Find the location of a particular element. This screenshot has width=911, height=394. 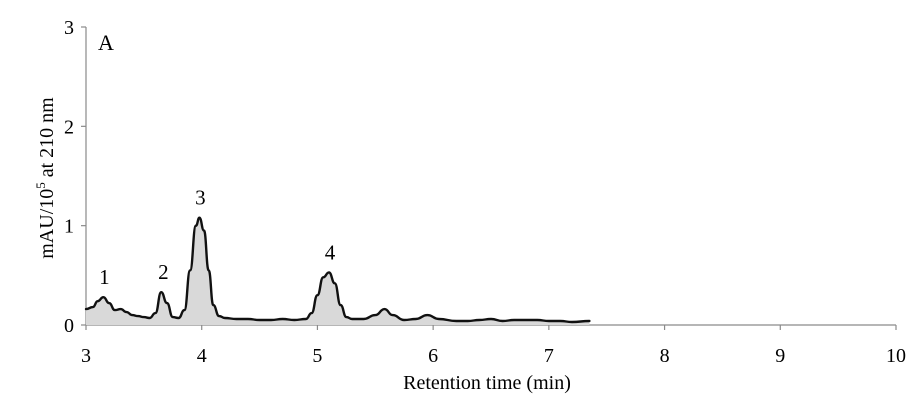

x-tick-label: 9 is located at coordinates (780, 356).